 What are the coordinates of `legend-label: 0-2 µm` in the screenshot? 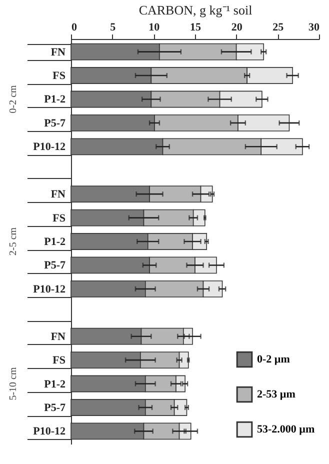 It's located at (273, 360).